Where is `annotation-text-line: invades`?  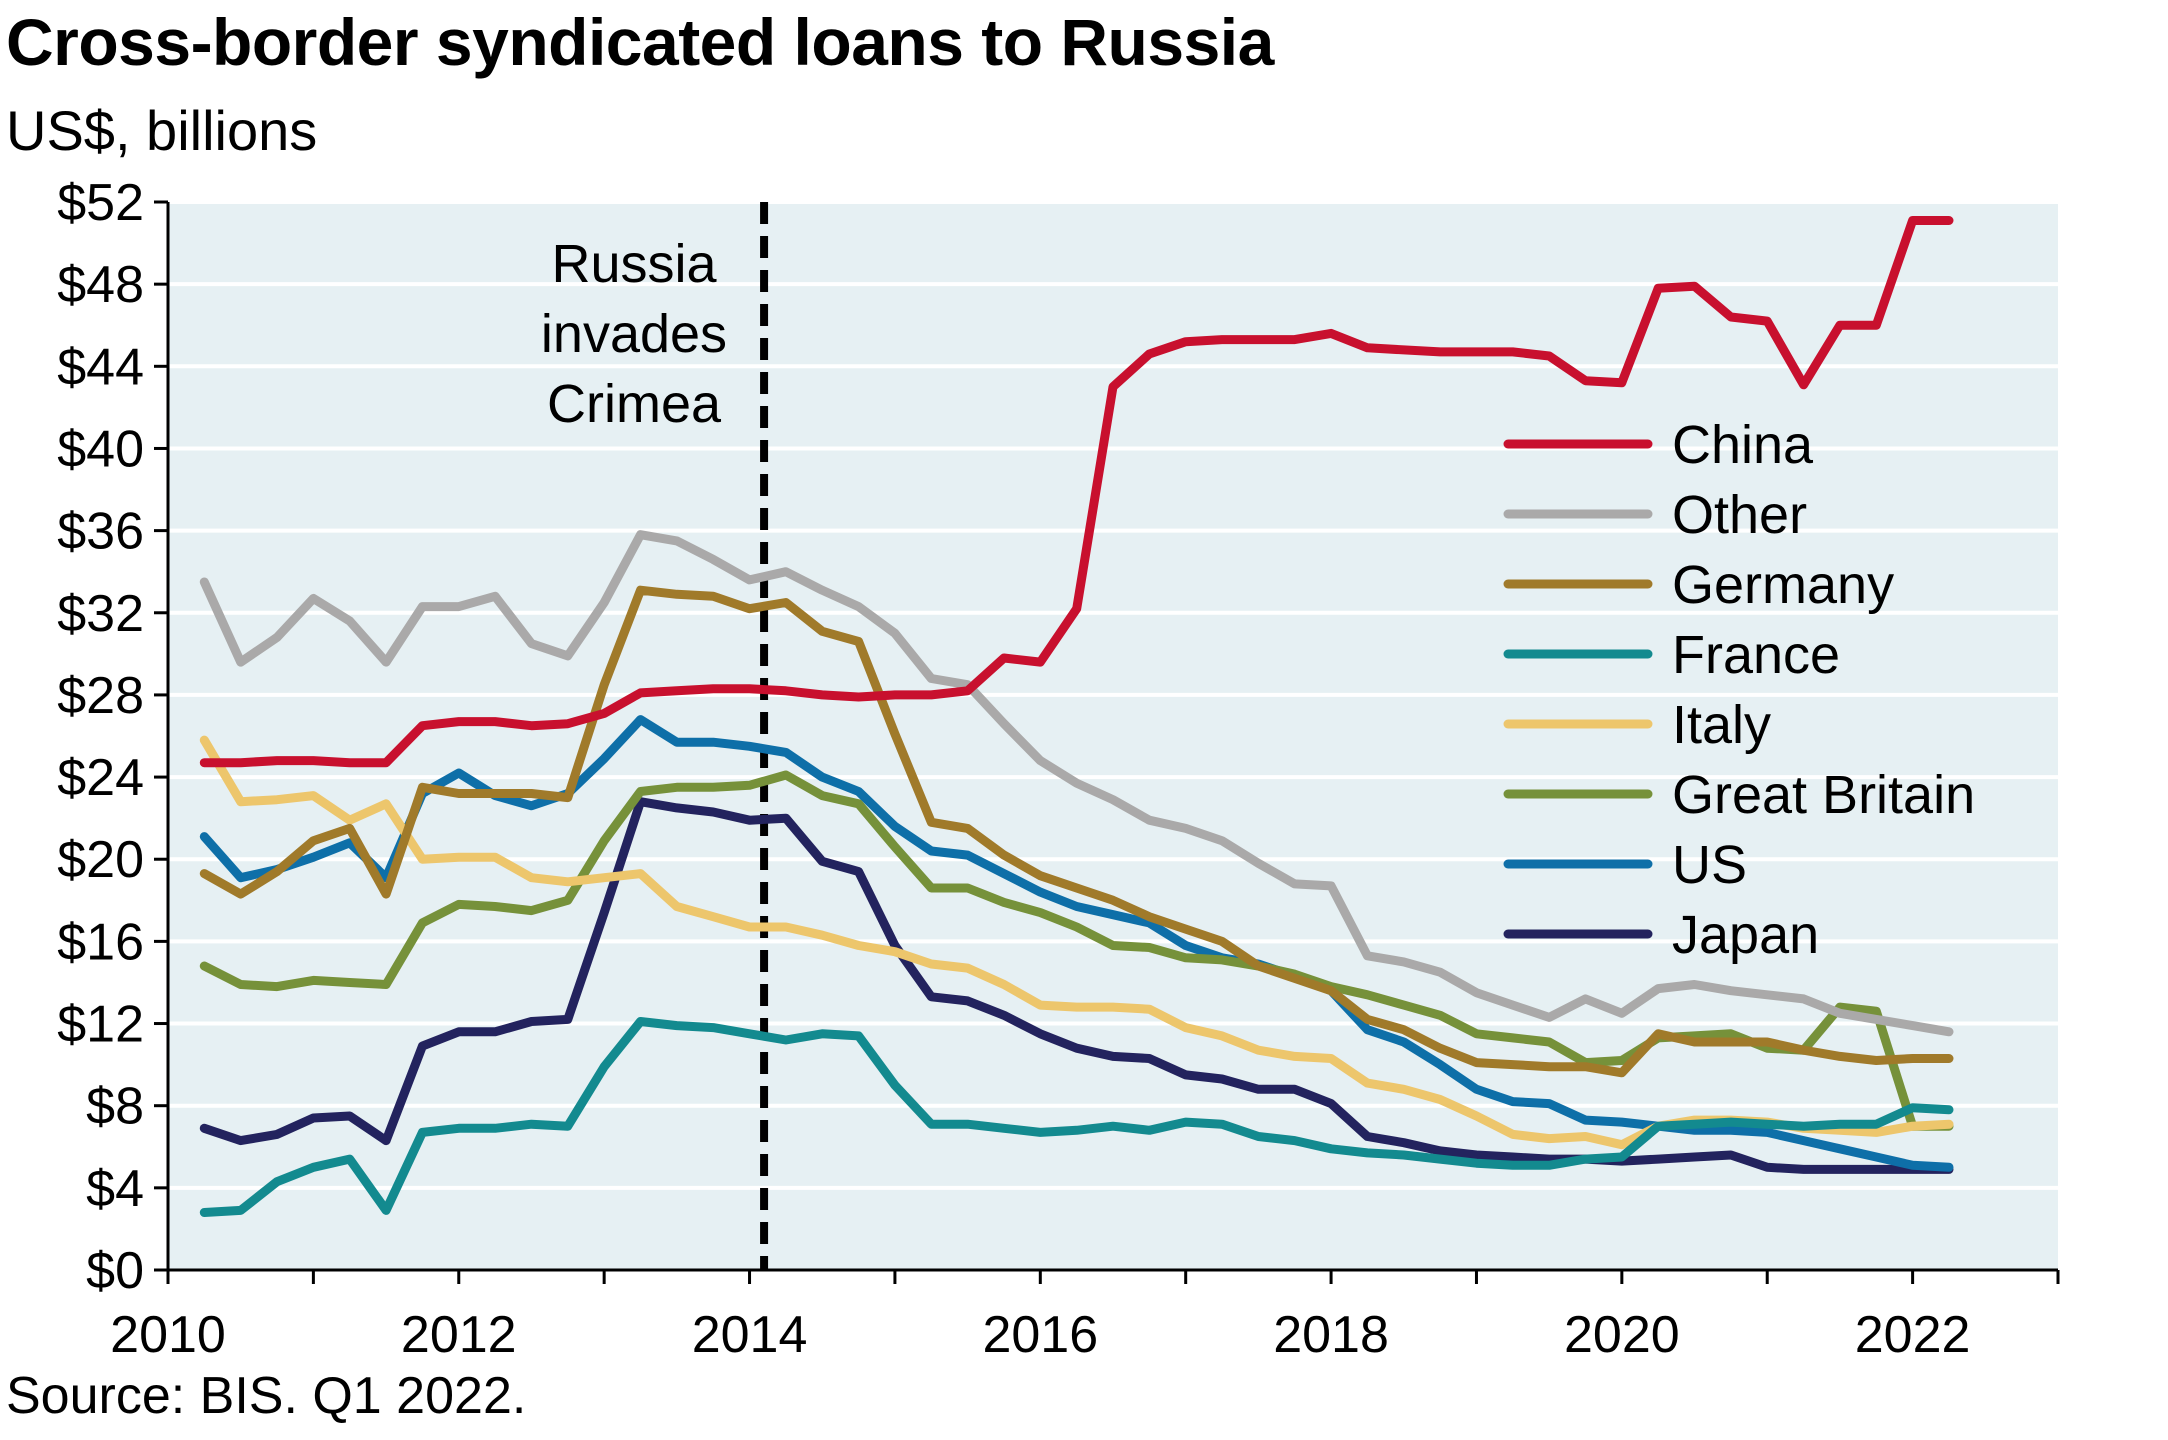
annotation-text-line: invades is located at coordinates (634, 334).